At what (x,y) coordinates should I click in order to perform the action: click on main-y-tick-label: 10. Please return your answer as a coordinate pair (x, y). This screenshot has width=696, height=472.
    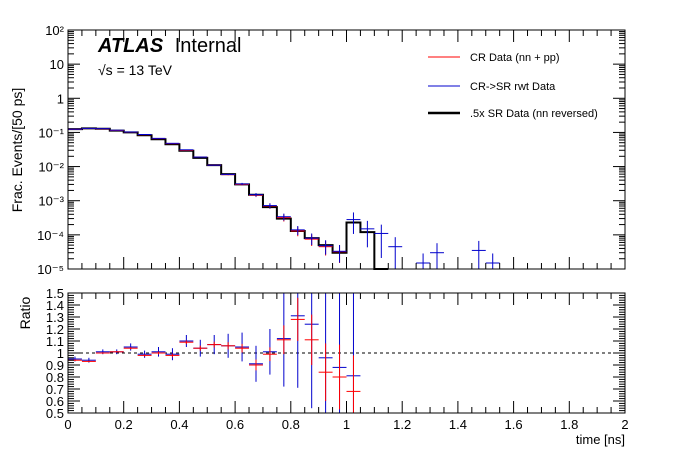
    Looking at the image, I should click on (57, 64).